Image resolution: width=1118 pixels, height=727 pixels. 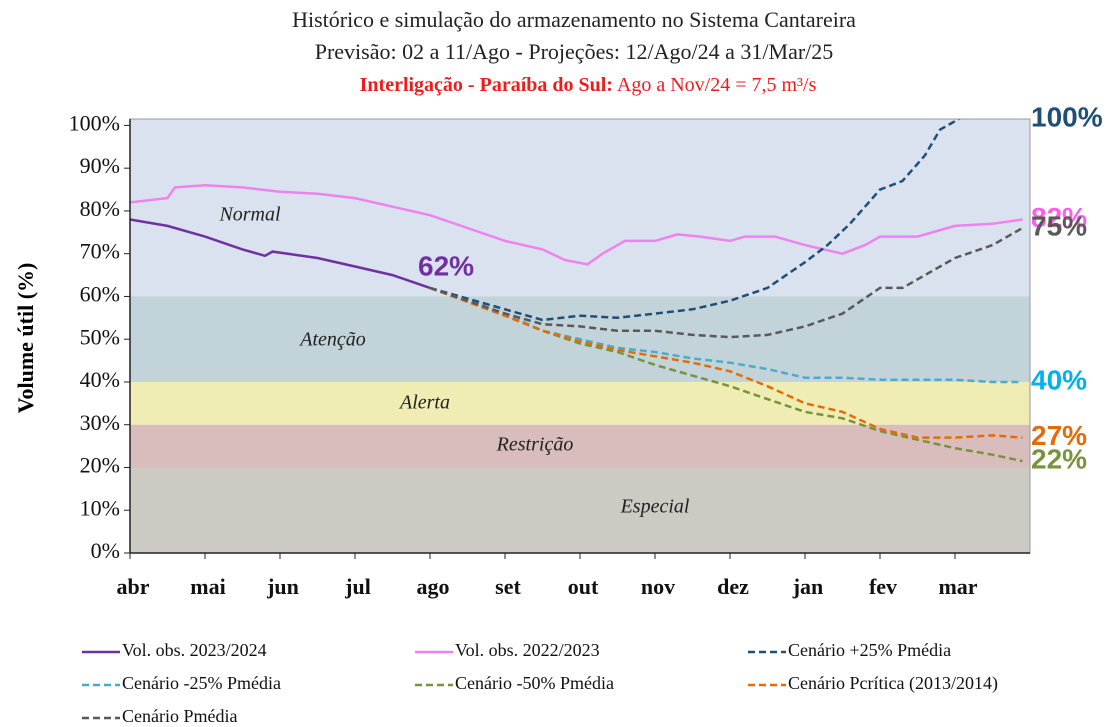 What do you see at coordinates (100, 379) in the screenshot?
I see `y-tick-label: 40%` at bounding box center [100, 379].